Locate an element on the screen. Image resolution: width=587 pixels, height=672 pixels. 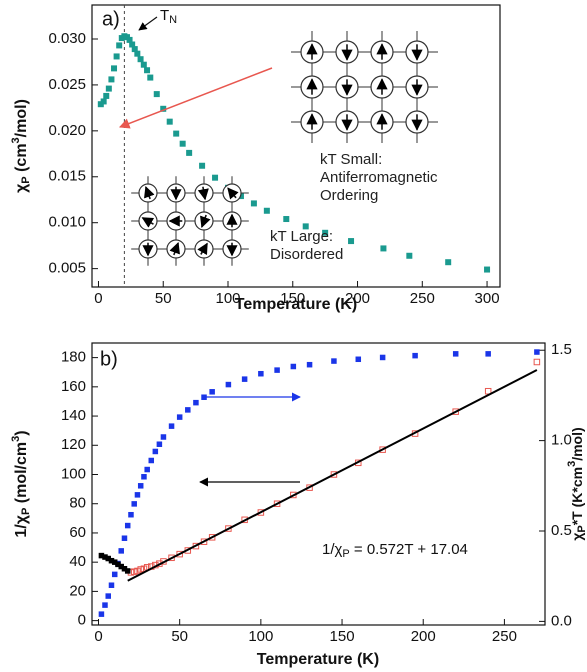
eq-sub: P is located at coordinates (345, 554).